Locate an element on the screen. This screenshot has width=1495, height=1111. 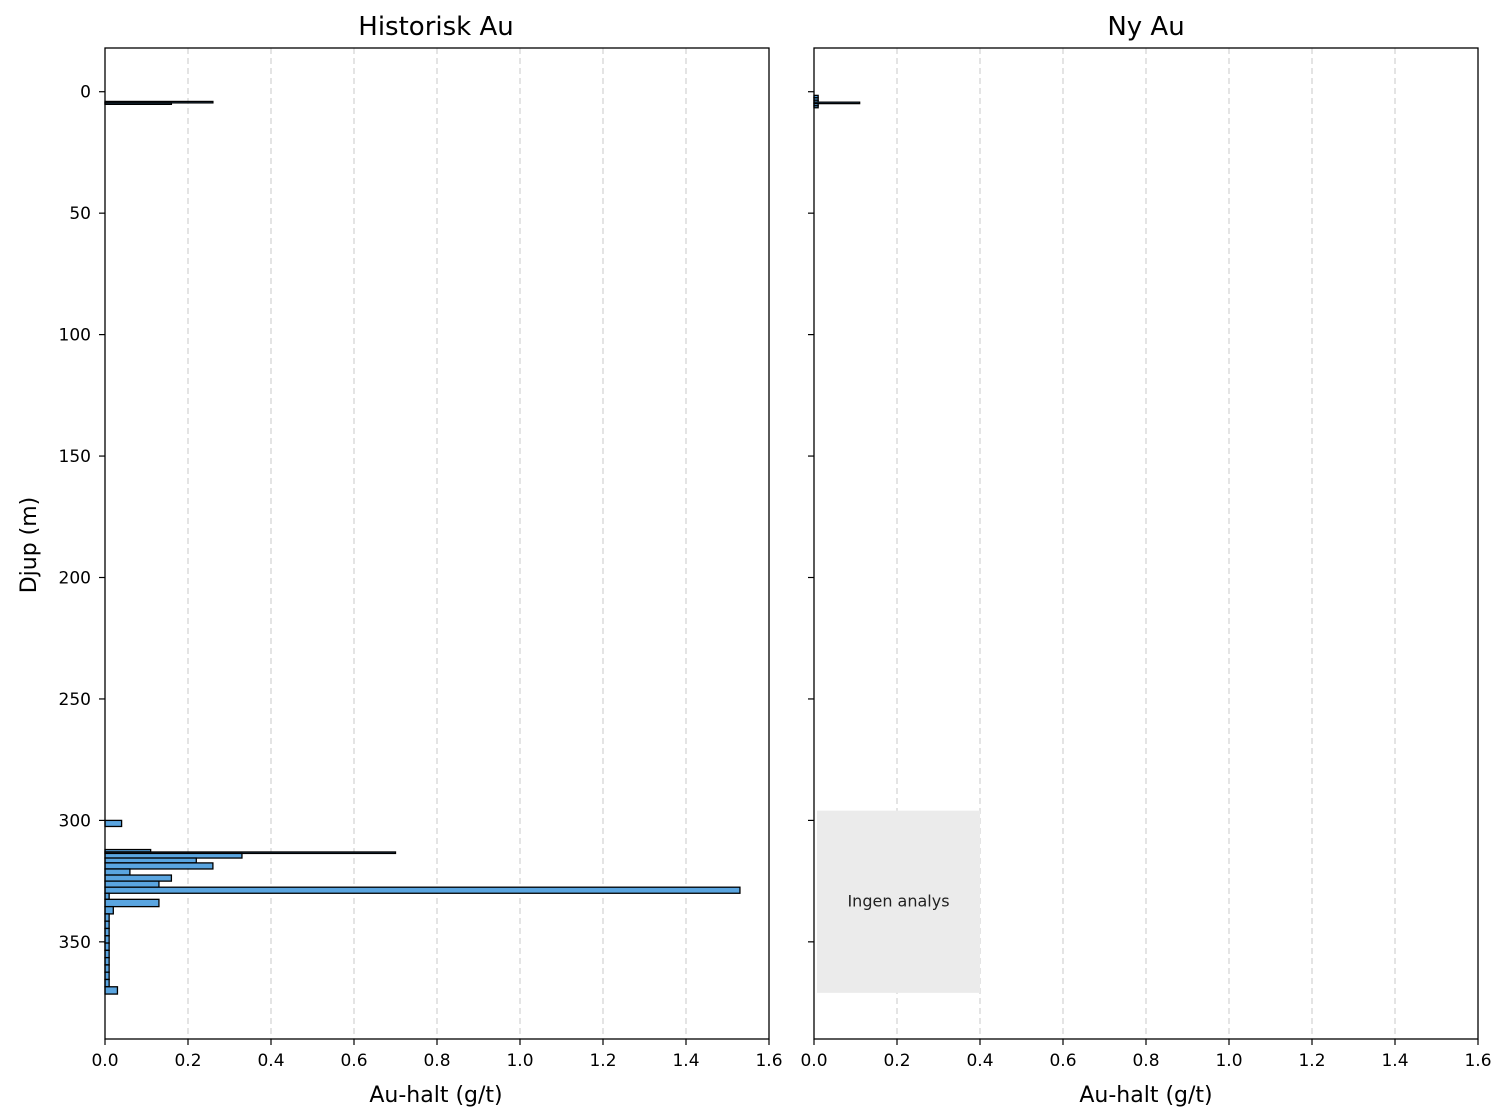
chart-title: Ny Au is located at coordinates (1145, 27).